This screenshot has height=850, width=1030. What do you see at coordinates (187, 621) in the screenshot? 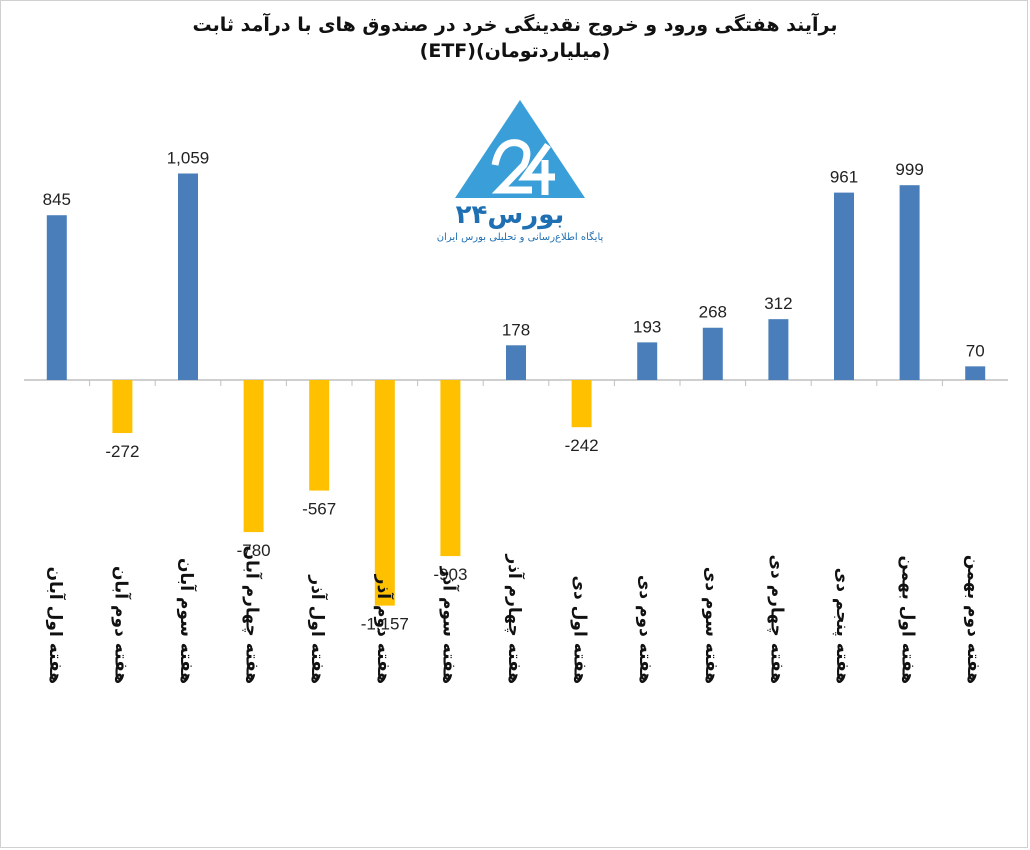
I see `category-label: هفته سوم آبان` at bounding box center [187, 621].